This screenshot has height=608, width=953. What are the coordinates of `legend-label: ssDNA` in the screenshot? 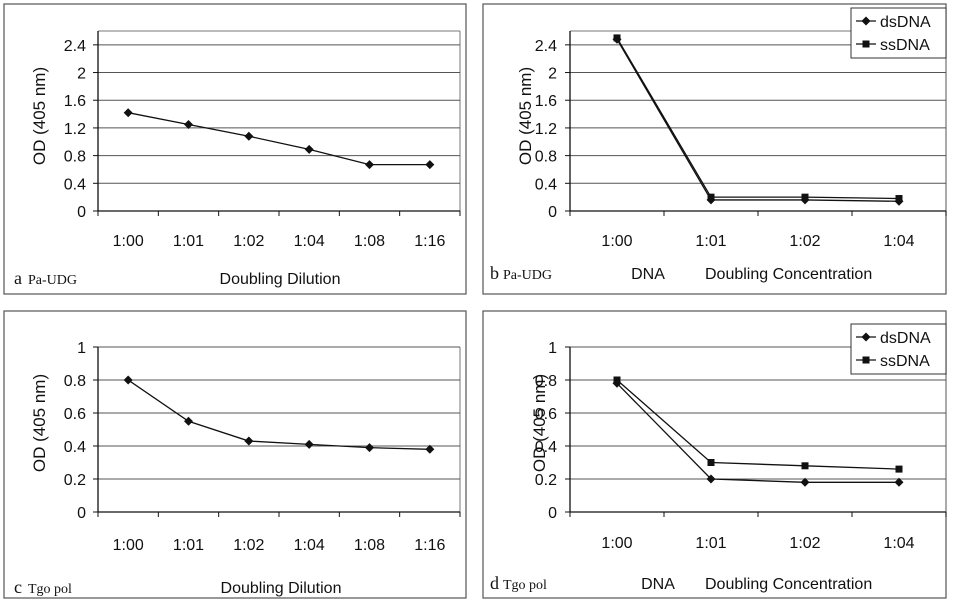 It's located at (905, 45).